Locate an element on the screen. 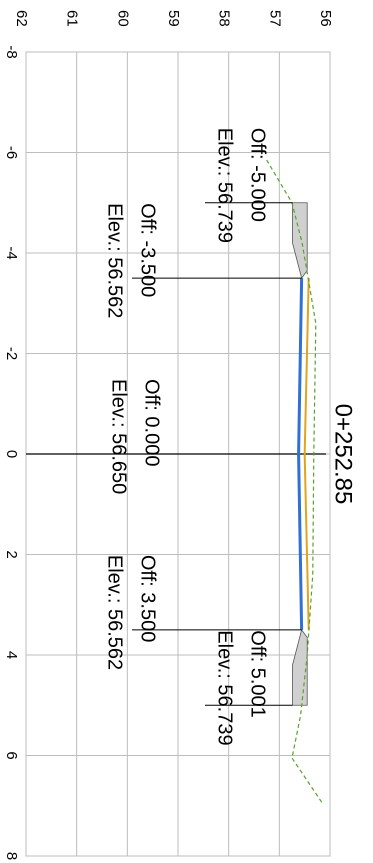  callout-offset-label: Off: 0.000 is located at coordinates (152, 422).